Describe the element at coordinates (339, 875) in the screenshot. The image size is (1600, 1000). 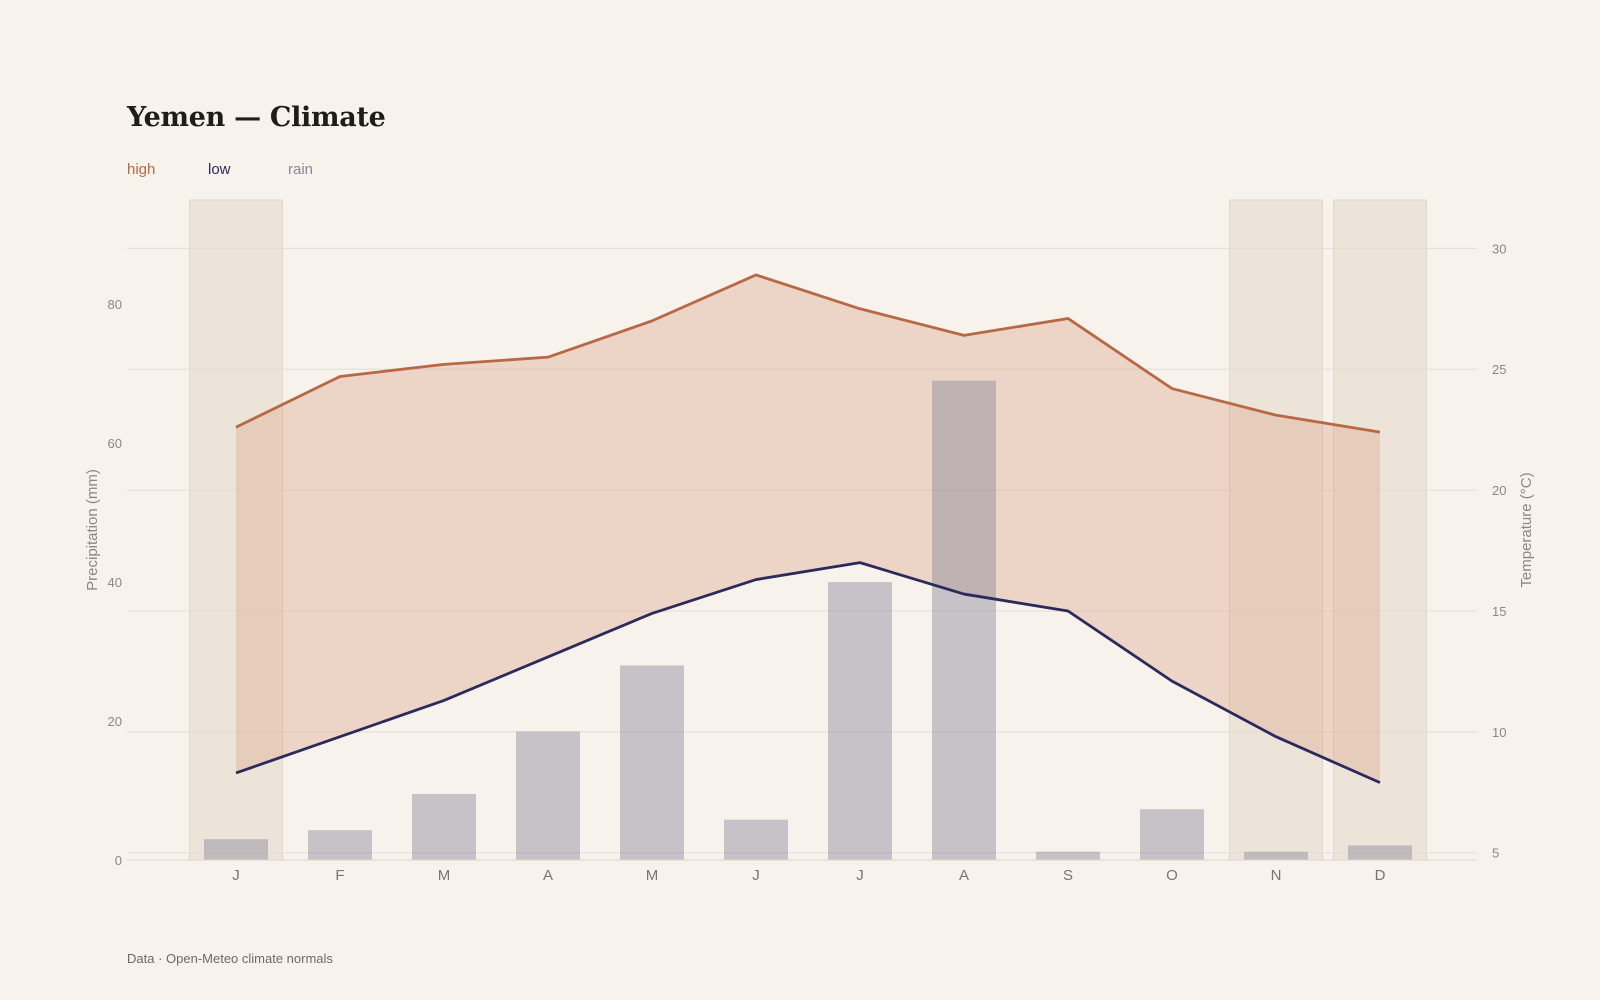
I see `x-tick-label: F` at that location.